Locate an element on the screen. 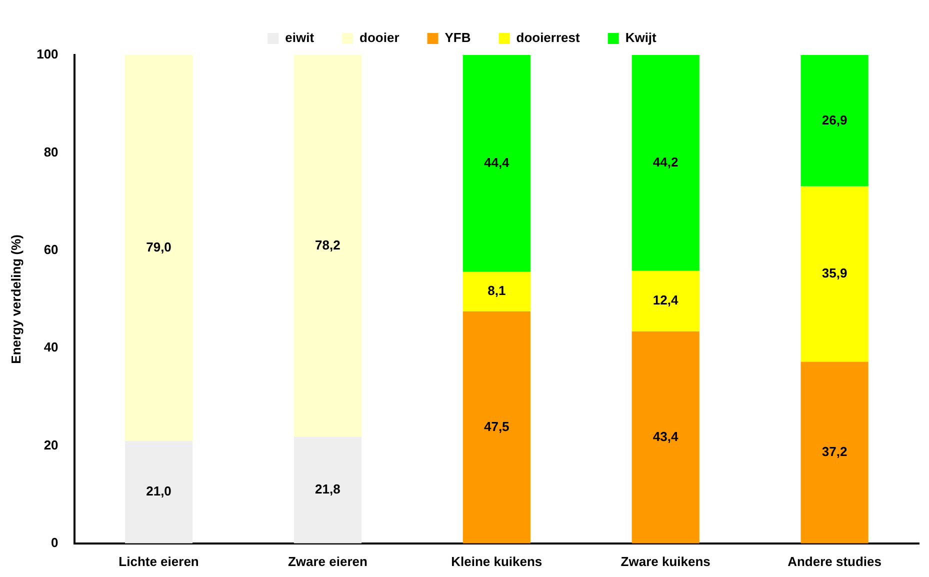 The image size is (929, 577). data-label: 21,0 is located at coordinates (159, 491).